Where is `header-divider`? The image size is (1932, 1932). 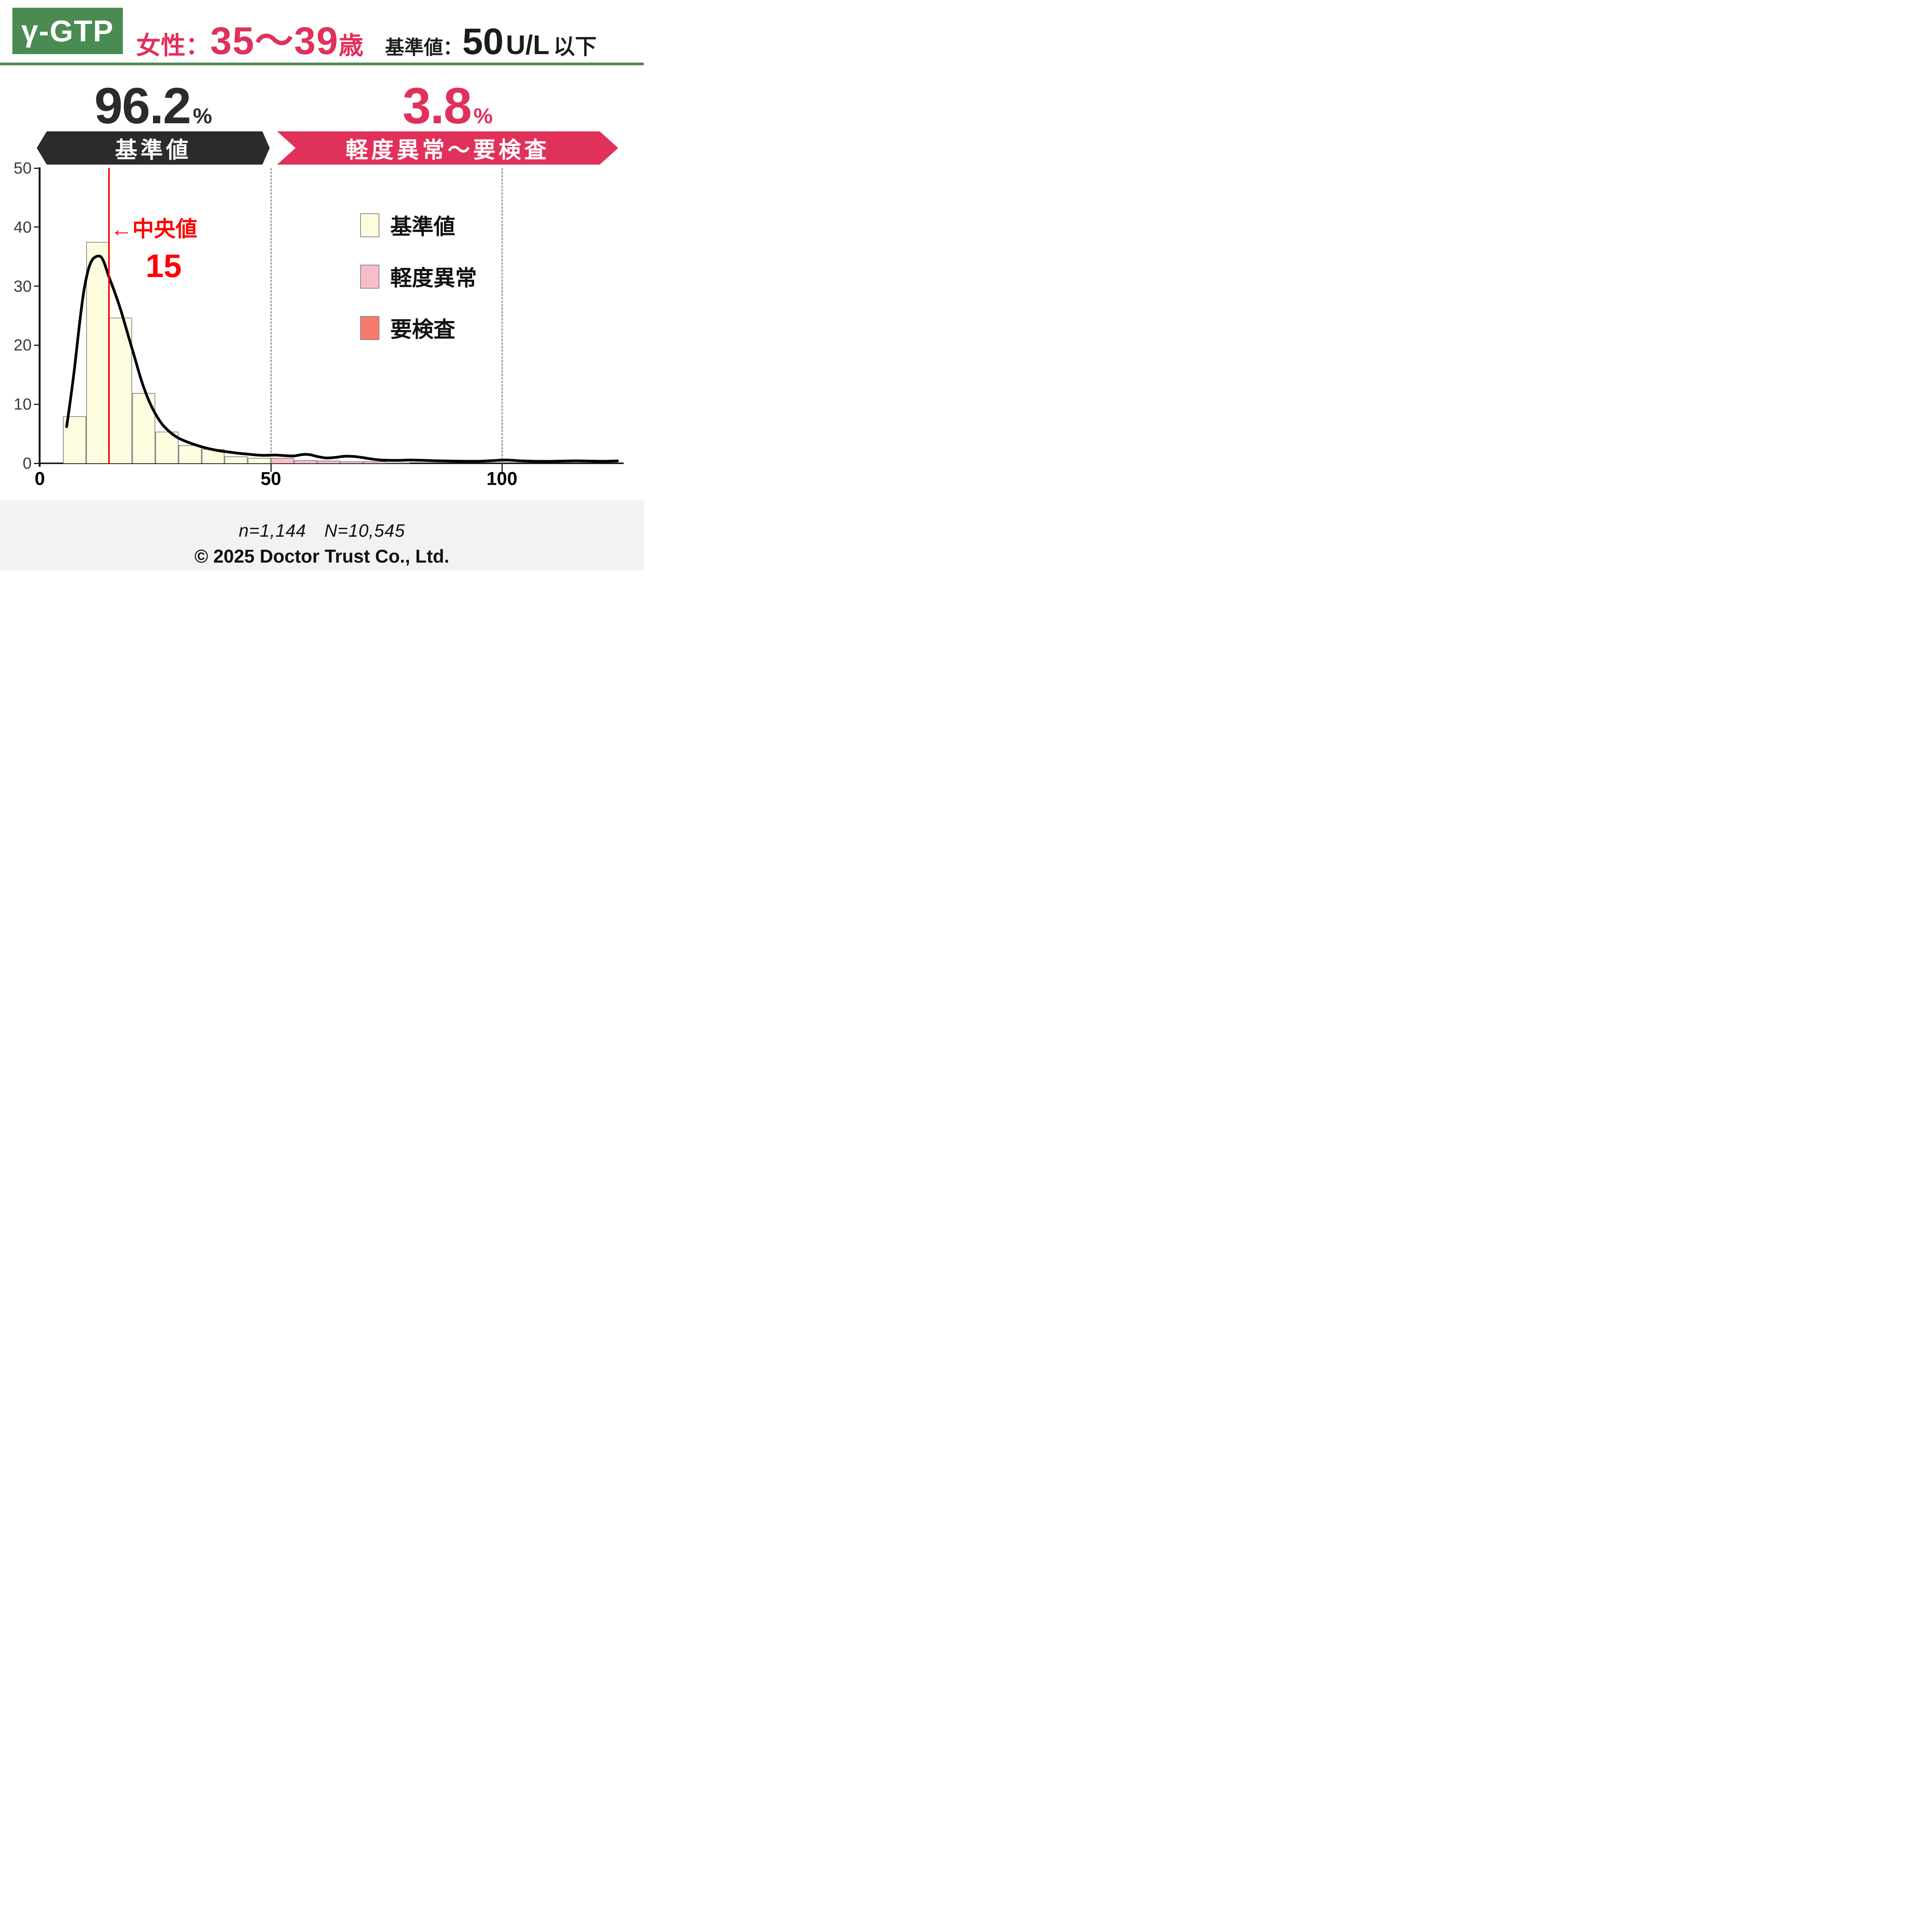 header-divider is located at coordinates (322, 64).